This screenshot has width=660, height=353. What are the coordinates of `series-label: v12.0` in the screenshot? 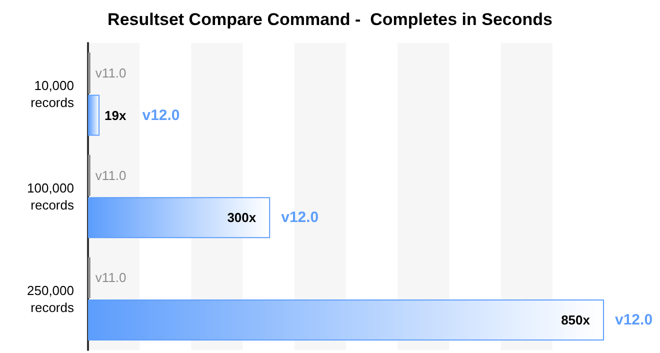 It's located at (300, 217).